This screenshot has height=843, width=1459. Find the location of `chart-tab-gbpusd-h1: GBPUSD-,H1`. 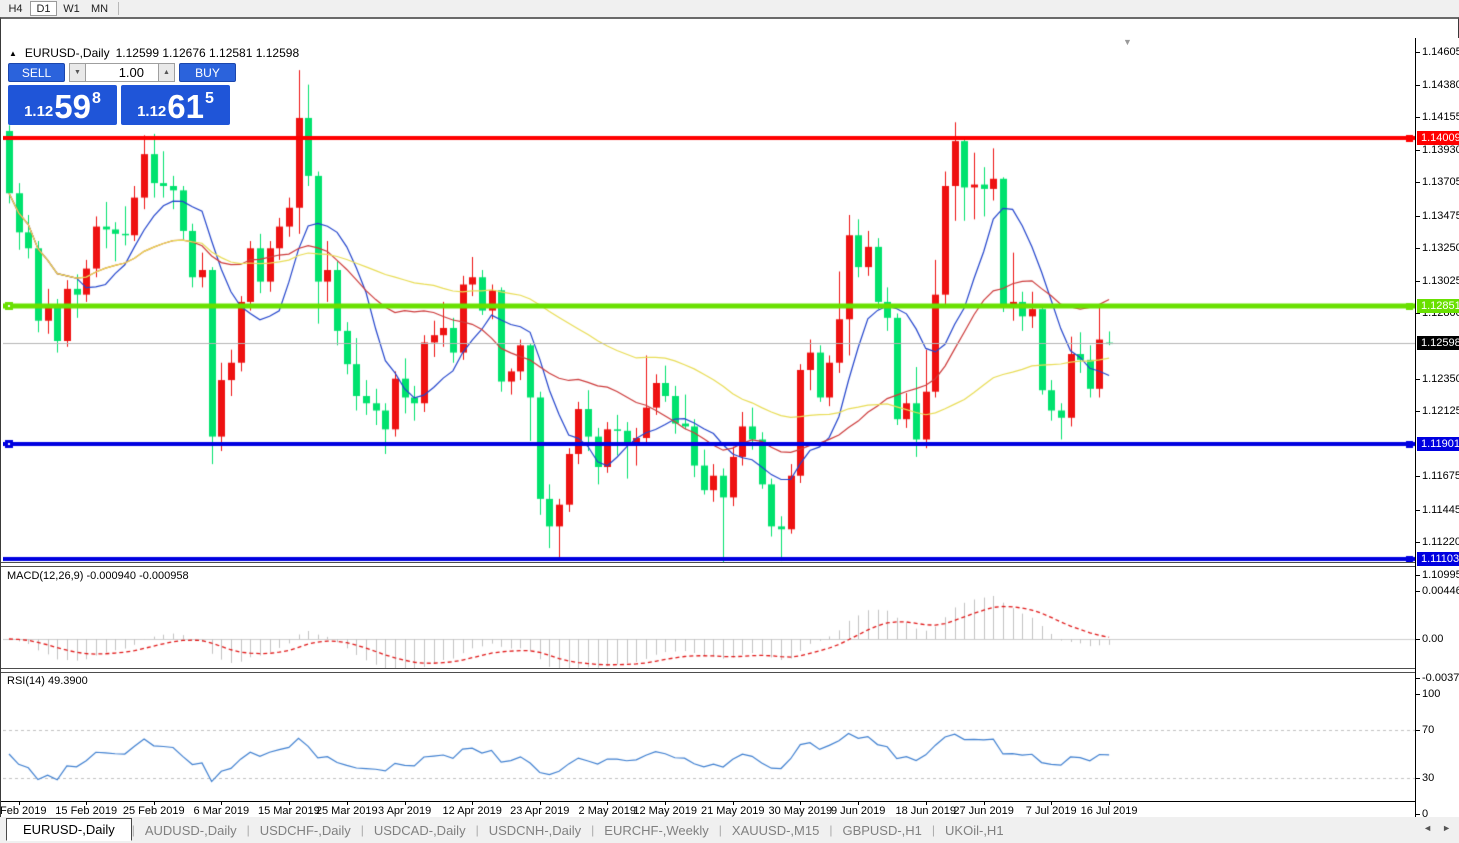

chart-tab-gbpusd-h1: GBPUSD-,H1 is located at coordinates (882, 830).